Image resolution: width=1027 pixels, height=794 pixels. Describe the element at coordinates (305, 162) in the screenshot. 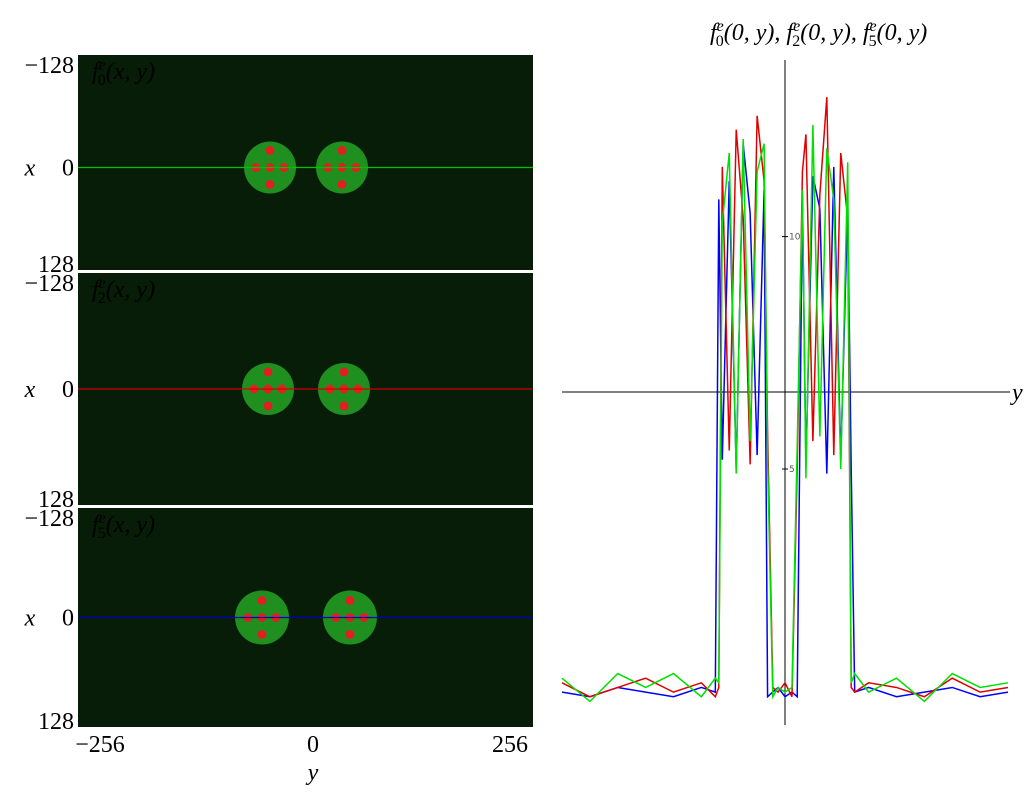

I see `image-panel` at that location.